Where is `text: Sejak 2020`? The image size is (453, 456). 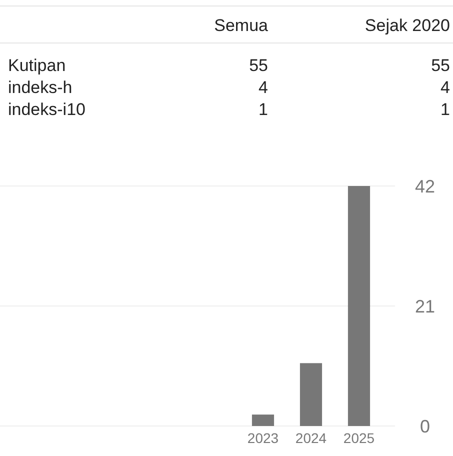 text: Sejak 2020 is located at coordinates (407, 25).